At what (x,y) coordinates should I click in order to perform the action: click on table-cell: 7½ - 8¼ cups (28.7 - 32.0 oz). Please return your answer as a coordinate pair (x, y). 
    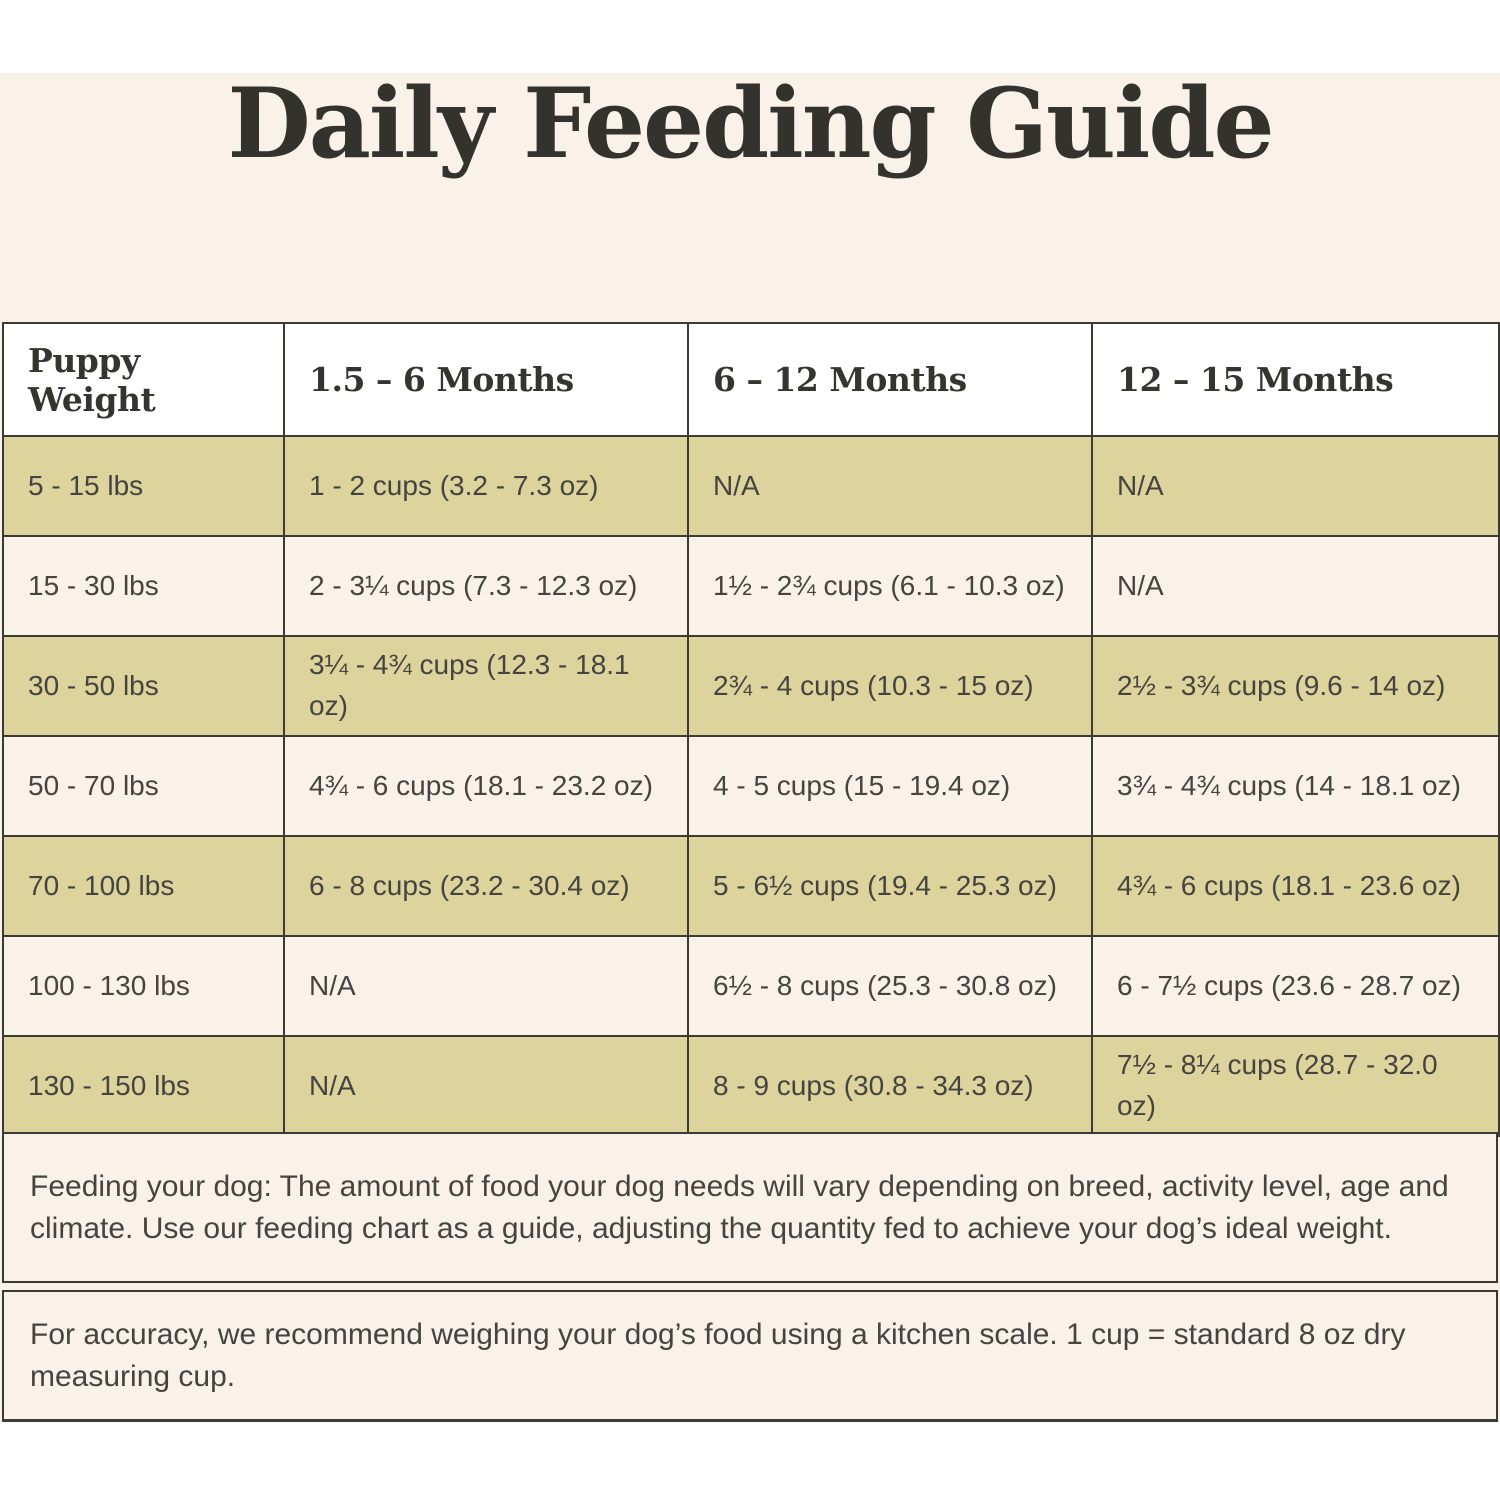
    Looking at the image, I should click on (1295, 1086).